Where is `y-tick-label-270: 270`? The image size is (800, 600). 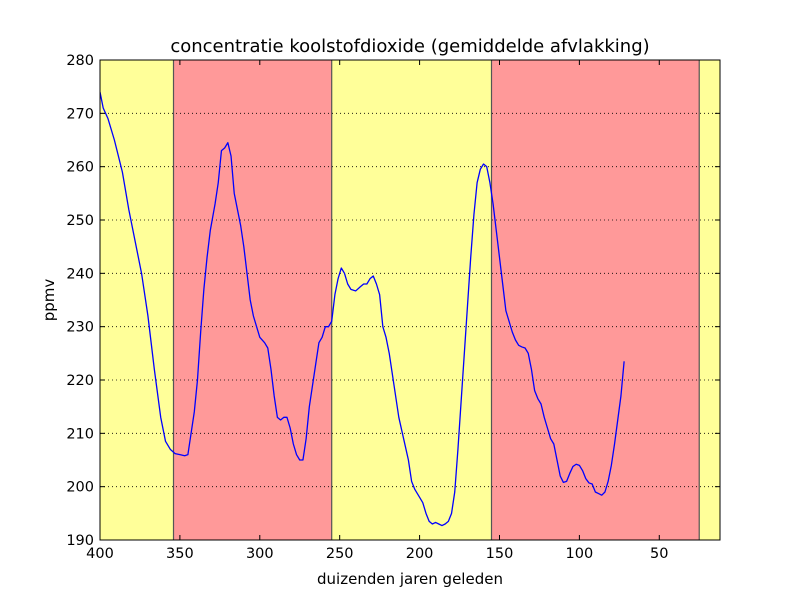
y-tick-label-270: 270 is located at coordinates (80, 114).